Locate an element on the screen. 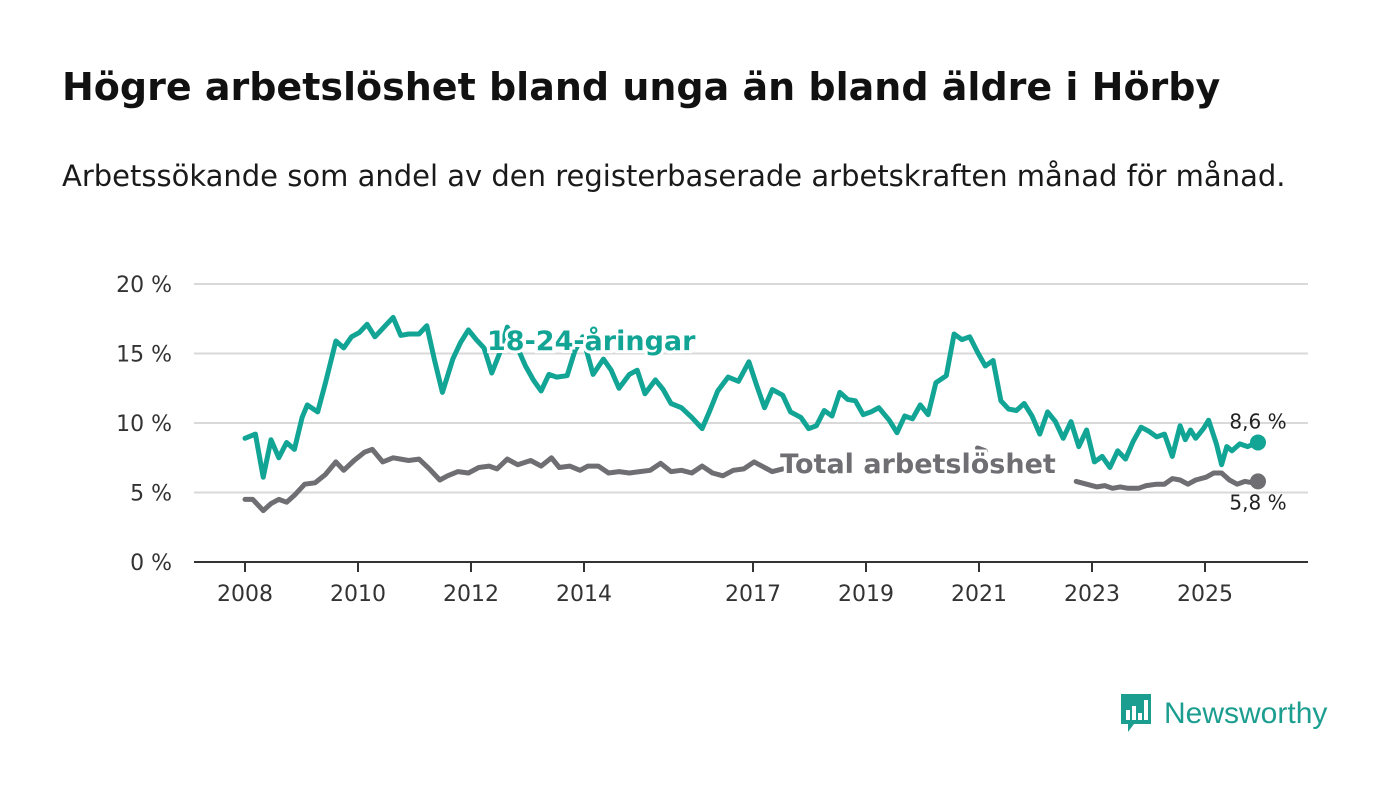 The image size is (1400, 794). x-tick-label: 2017 is located at coordinates (753, 594).